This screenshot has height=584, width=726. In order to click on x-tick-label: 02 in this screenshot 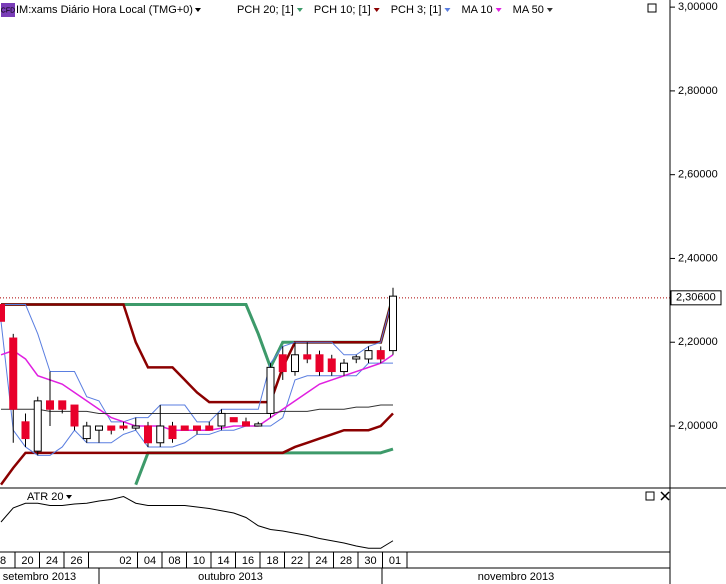, I will do `click(125, 561)`.